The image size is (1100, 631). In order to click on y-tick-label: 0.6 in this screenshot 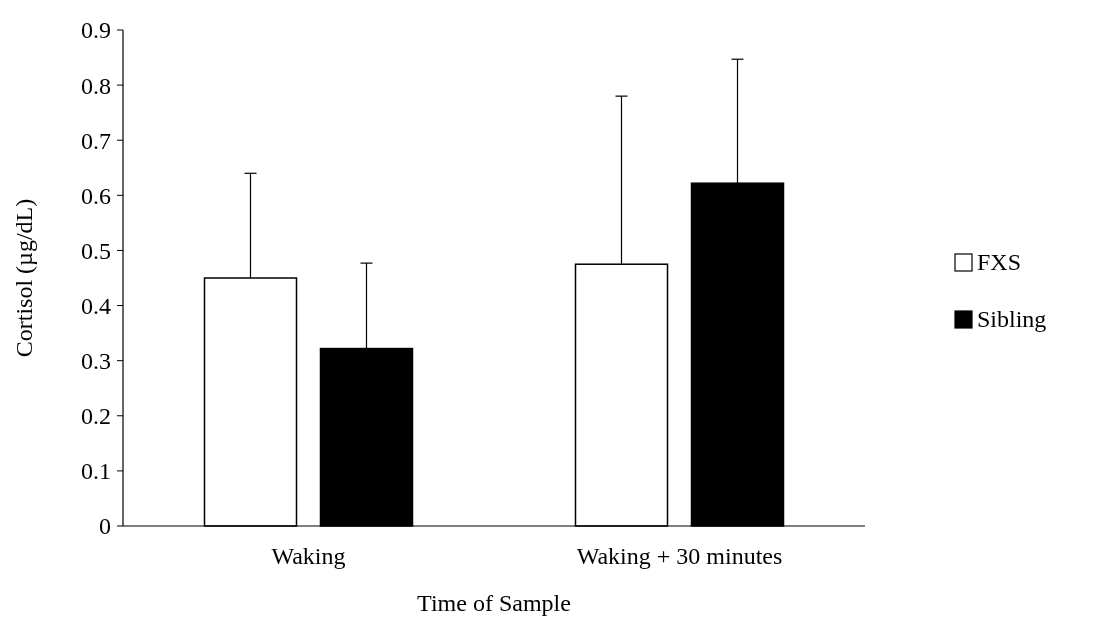, I will do `click(96, 195)`.